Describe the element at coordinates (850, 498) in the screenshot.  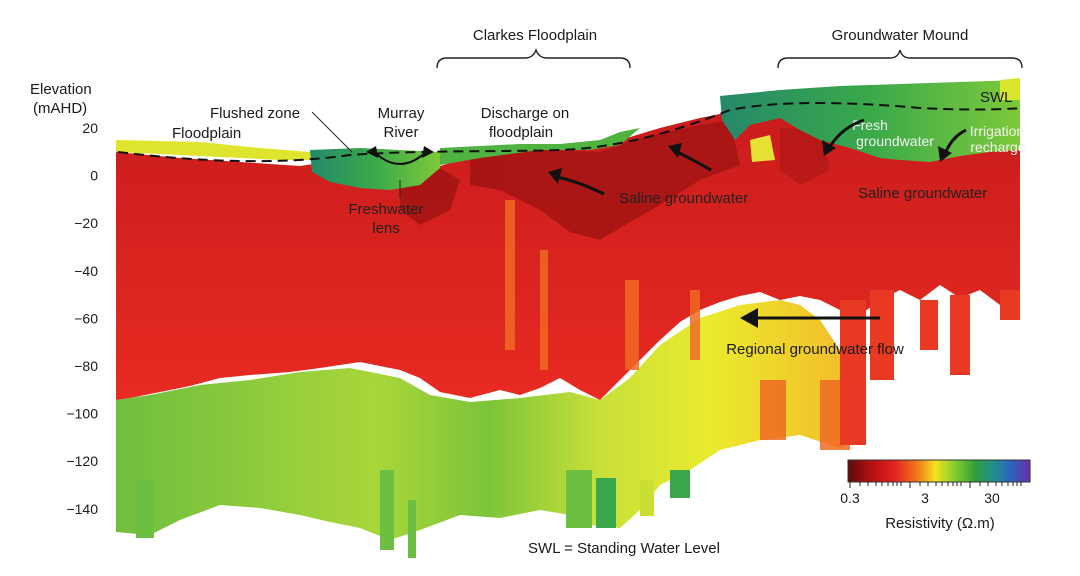
I see `colorbar-tick-0.3: 0.3` at that location.